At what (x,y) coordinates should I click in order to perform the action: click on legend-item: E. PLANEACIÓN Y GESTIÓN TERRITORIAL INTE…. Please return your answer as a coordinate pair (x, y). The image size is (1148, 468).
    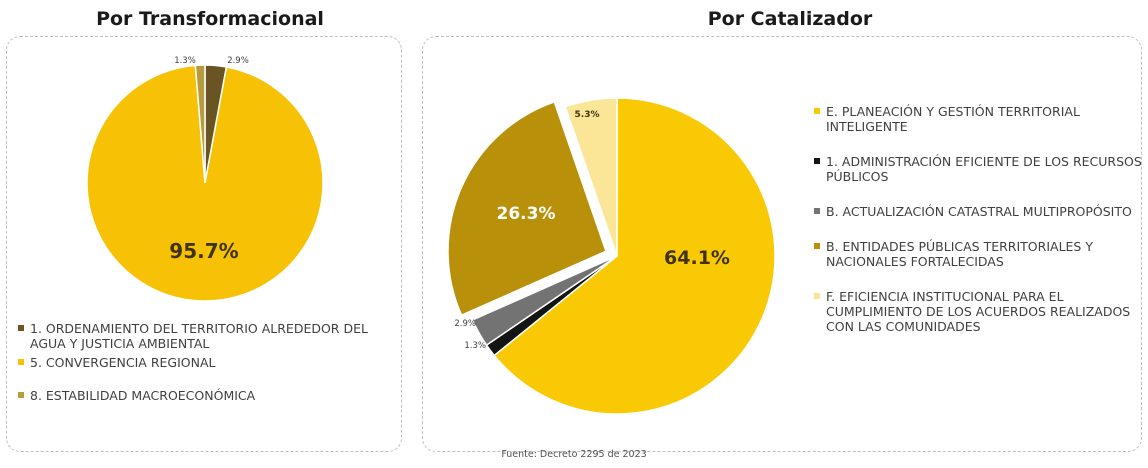
    Looking at the image, I should click on (979, 119).